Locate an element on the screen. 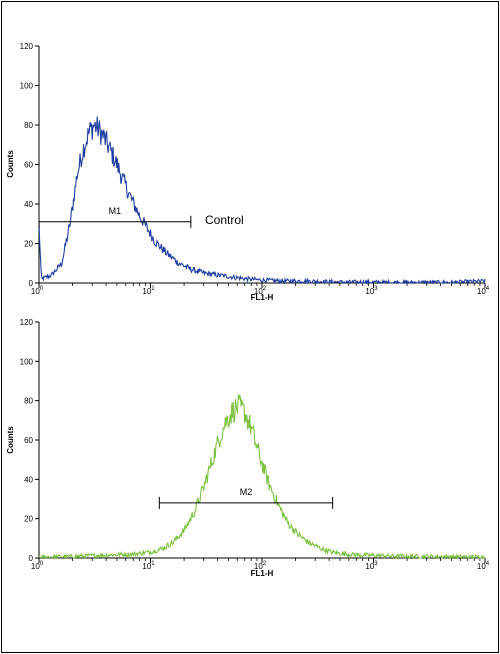 The width and height of the screenshot is (500, 654). marker-label: M1 is located at coordinates (115, 211).